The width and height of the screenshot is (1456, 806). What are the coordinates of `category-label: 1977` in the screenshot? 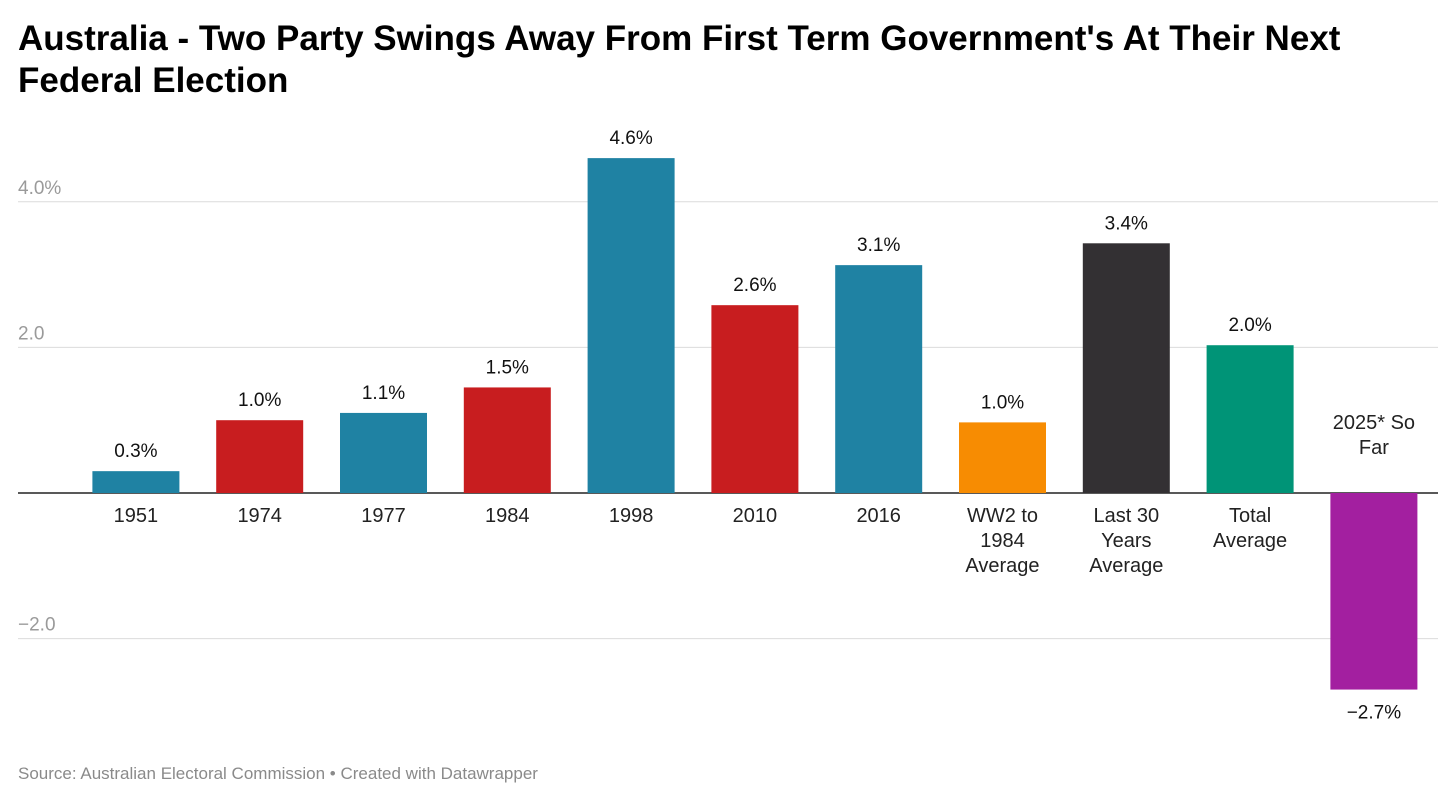 It's located at (383, 516).